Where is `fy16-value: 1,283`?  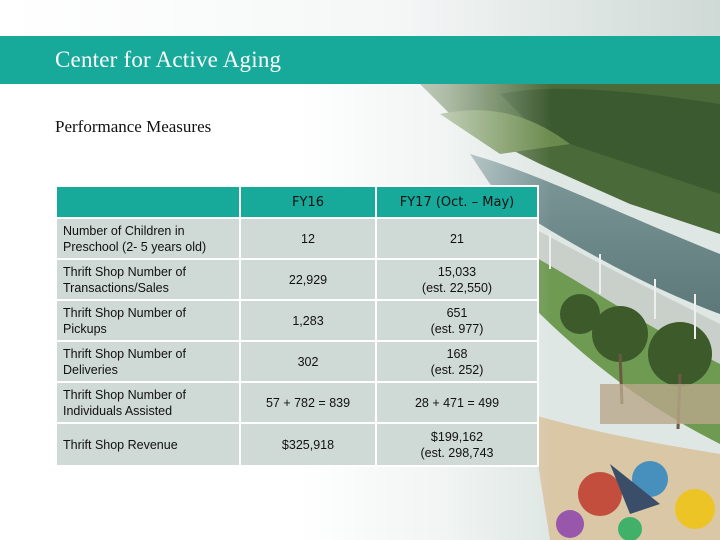 fy16-value: 1,283 is located at coordinates (308, 320).